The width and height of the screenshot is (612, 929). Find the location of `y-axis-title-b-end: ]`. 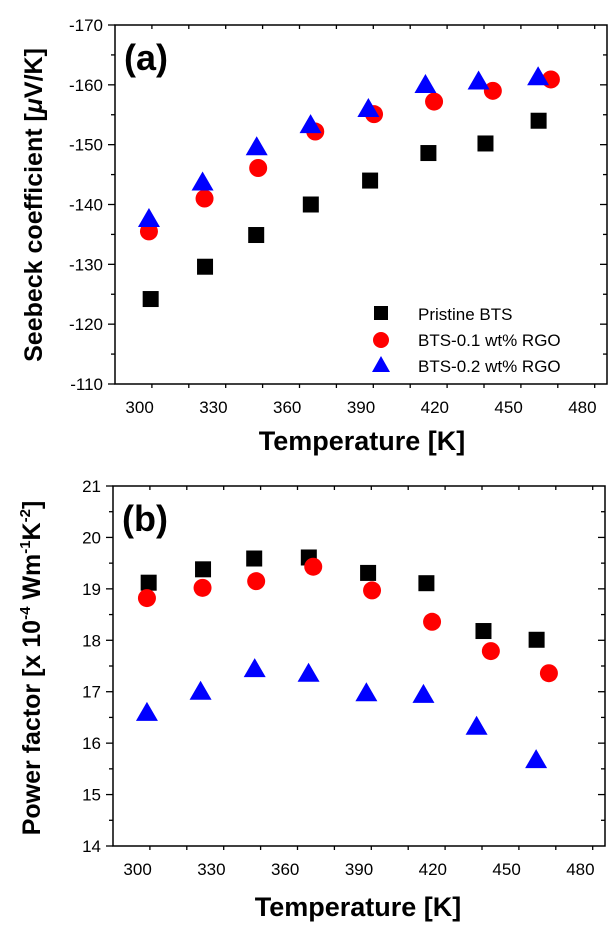

y-axis-title-b-end: ] is located at coordinates (32, 505).